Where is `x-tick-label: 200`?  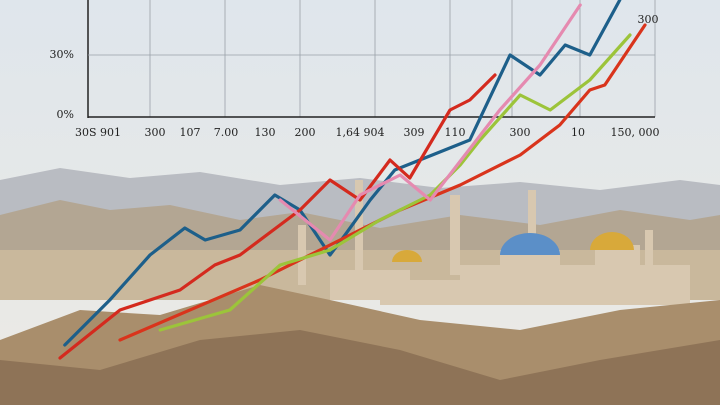
x-tick-label: 200 is located at coordinates (305, 132).